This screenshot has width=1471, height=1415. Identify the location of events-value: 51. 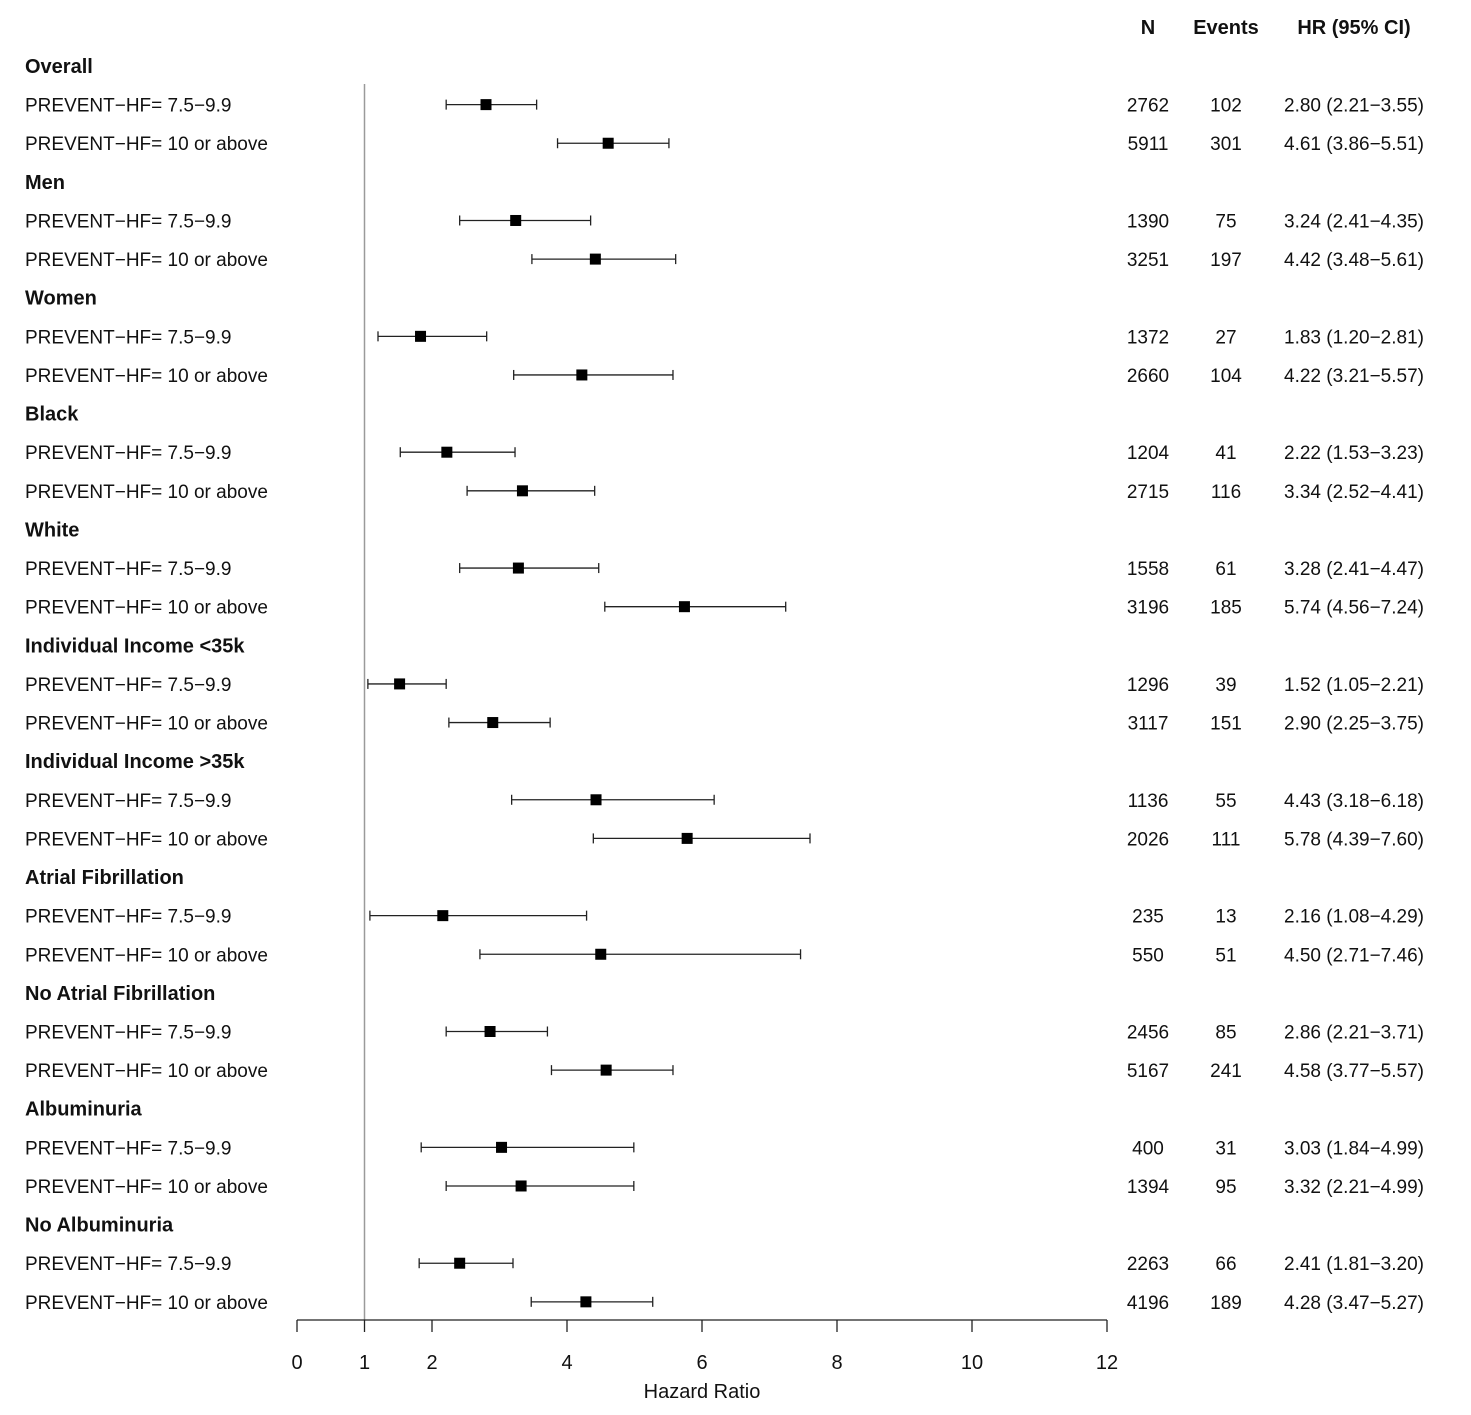
(1225, 955).